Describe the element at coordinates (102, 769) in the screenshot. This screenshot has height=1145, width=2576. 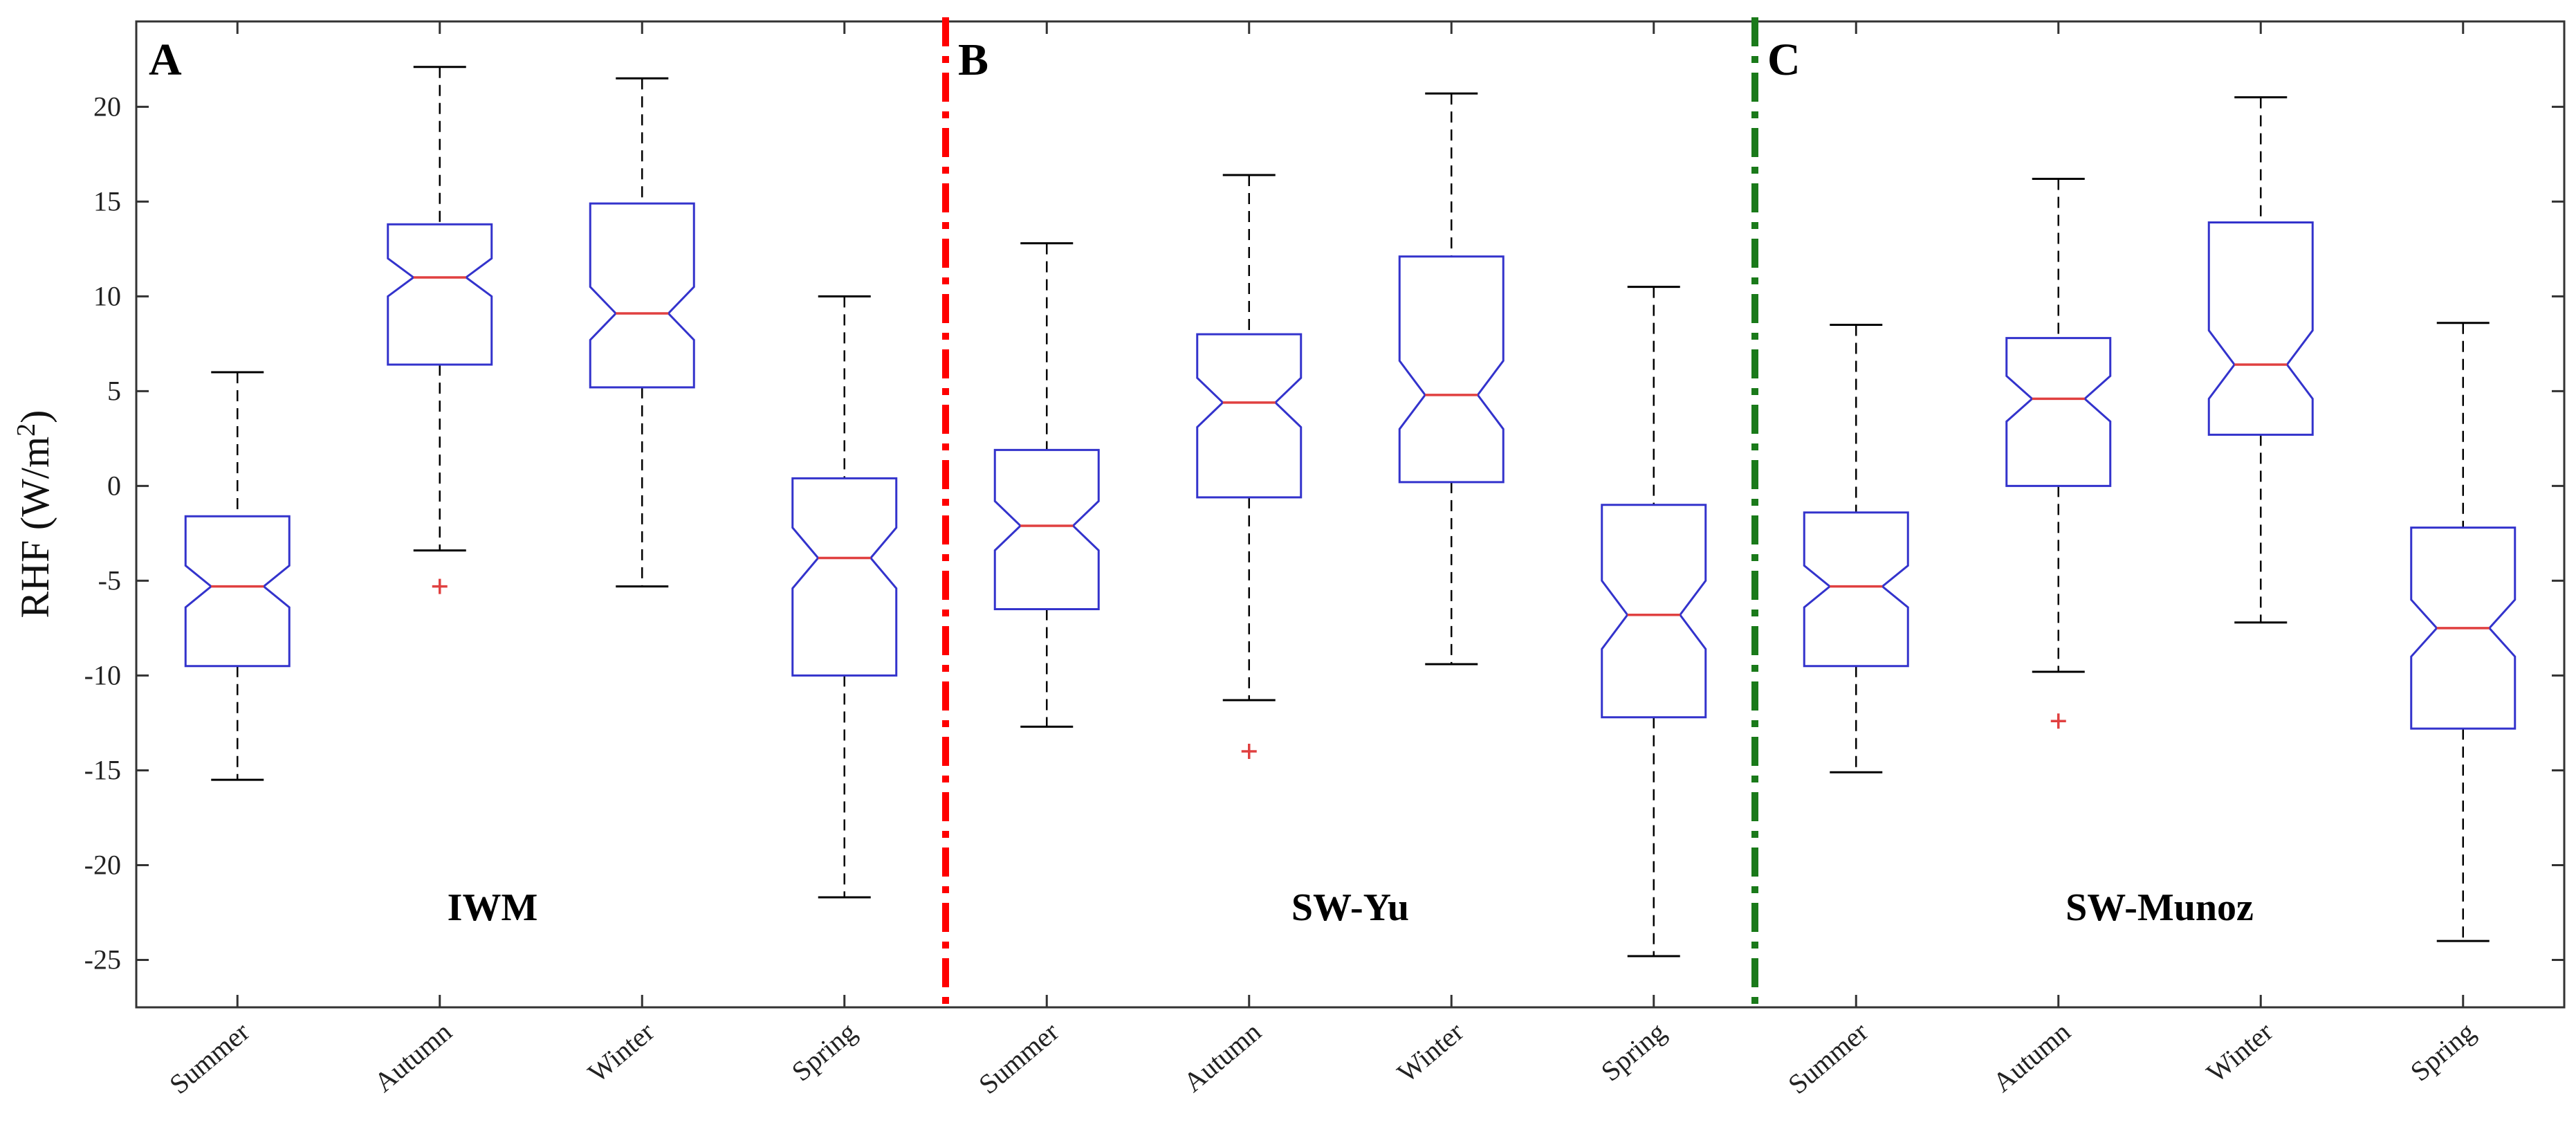
I see `y-tick-label: -15` at that location.